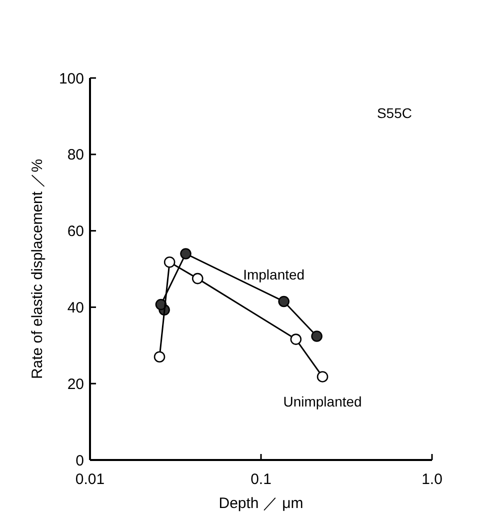 This screenshot has width=485, height=524. Describe the element at coordinates (71, 79) in the screenshot. I see `y-tick-label: 100` at that location.